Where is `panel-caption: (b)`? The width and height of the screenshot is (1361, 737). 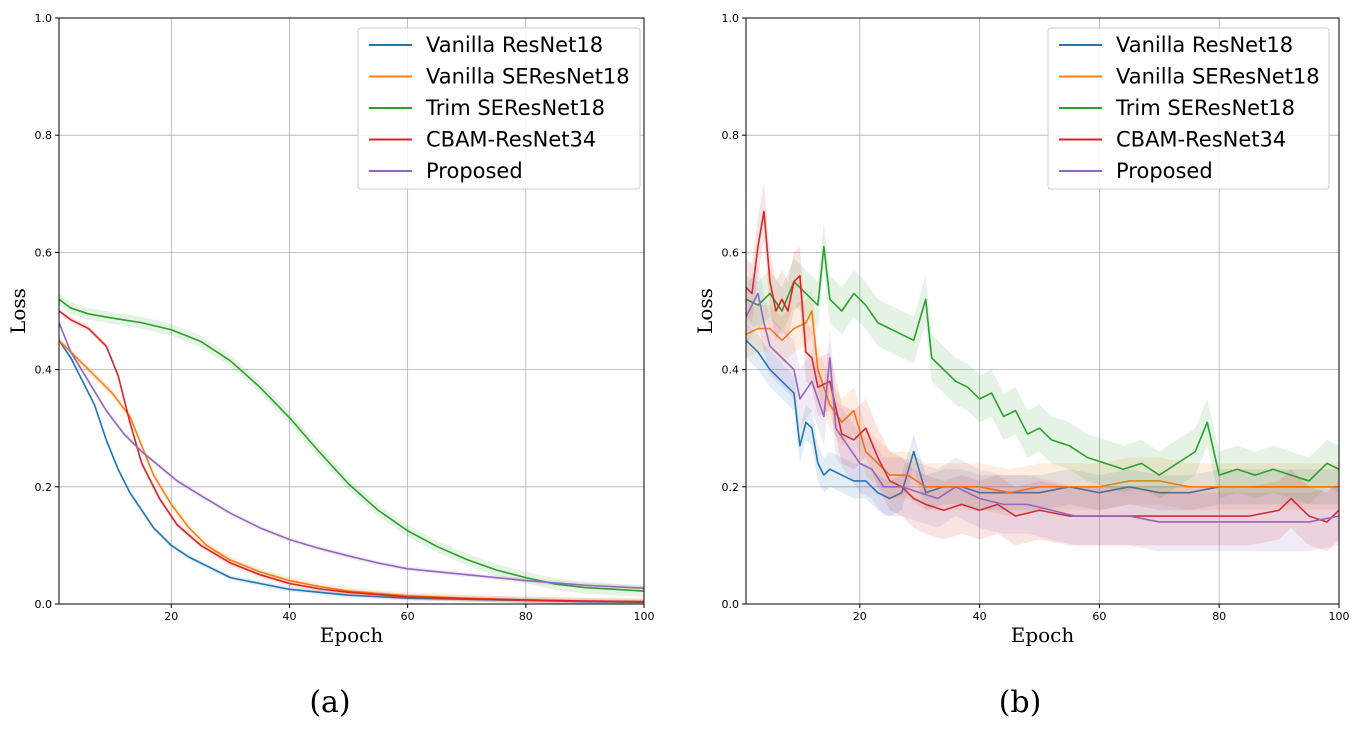 panel-caption: (b) is located at coordinates (1020, 702).